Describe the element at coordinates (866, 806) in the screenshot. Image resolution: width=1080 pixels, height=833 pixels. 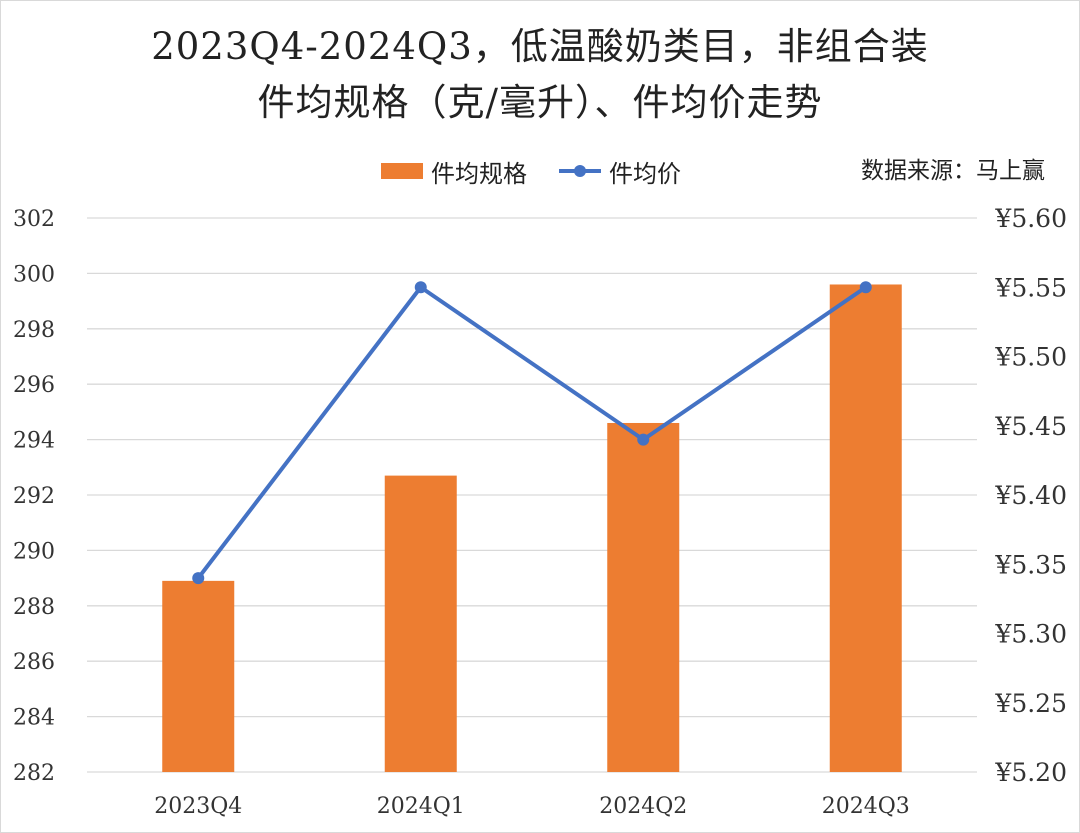
I see `x-tick-label: 2024Q3` at that location.